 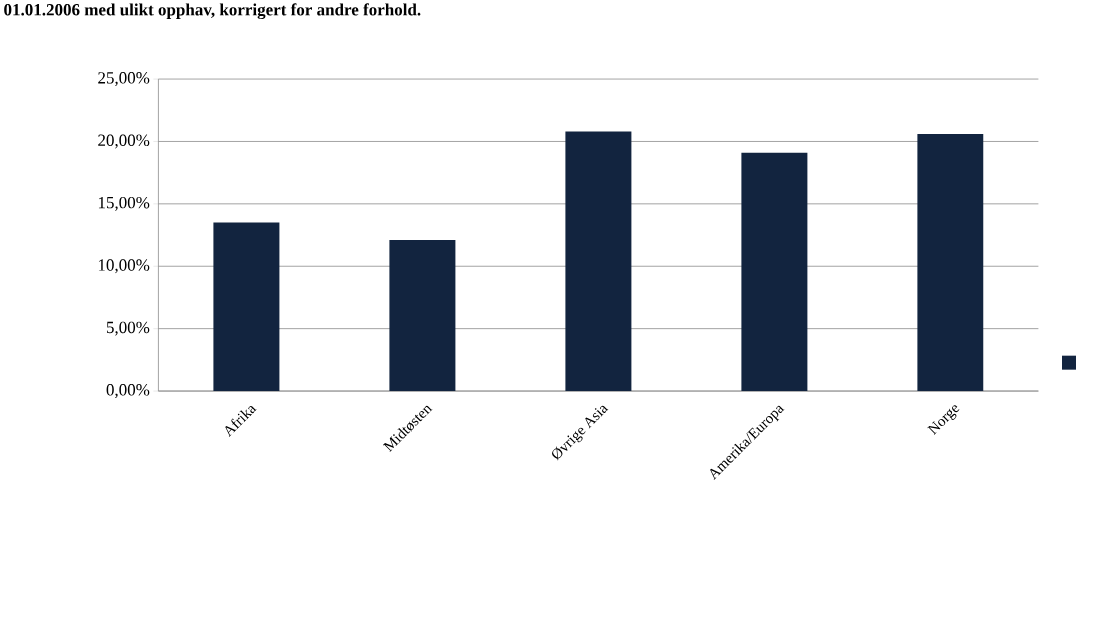 What do you see at coordinates (124, 141) in the screenshot?
I see `y-tick-label: 20,00%` at bounding box center [124, 141].